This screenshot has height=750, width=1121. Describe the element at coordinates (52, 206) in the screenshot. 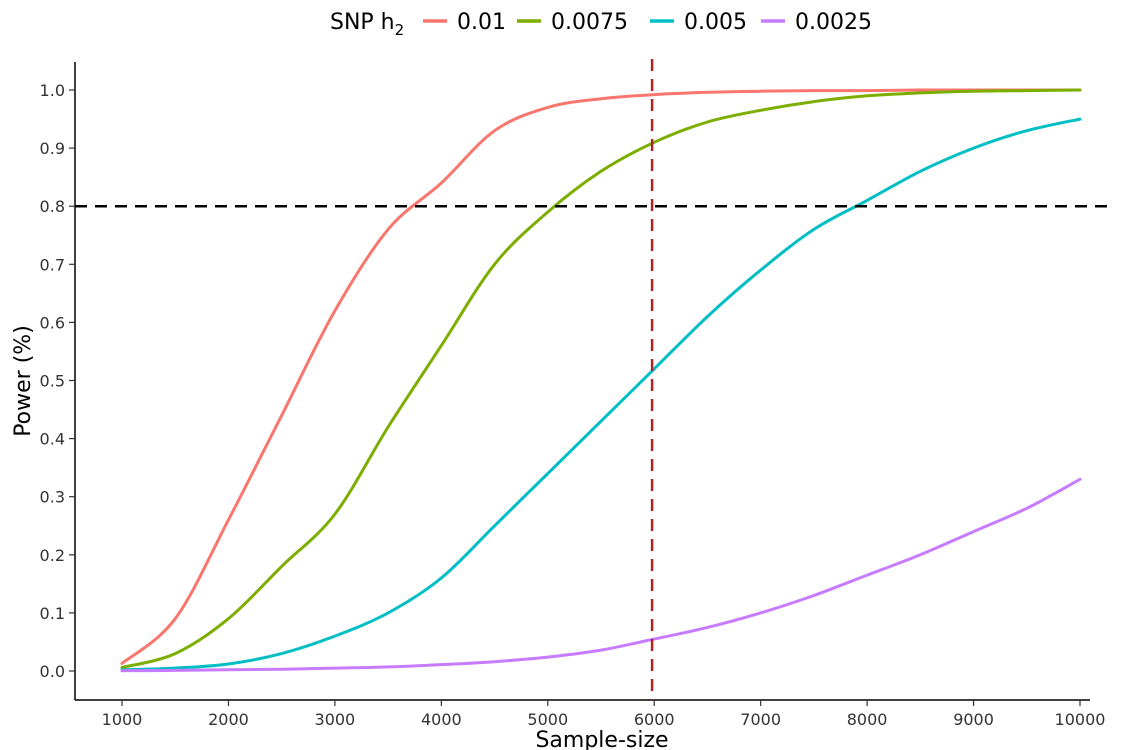

I see `y-tick-label: 0.8` at that location.